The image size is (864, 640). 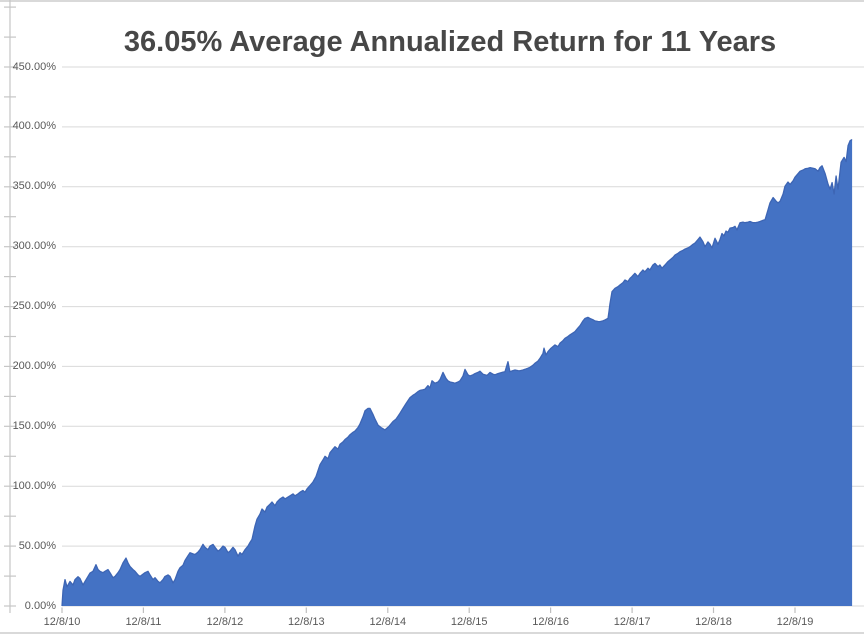 I want to click on y-axis-label: 100.00%, so click(x=34, y=485).